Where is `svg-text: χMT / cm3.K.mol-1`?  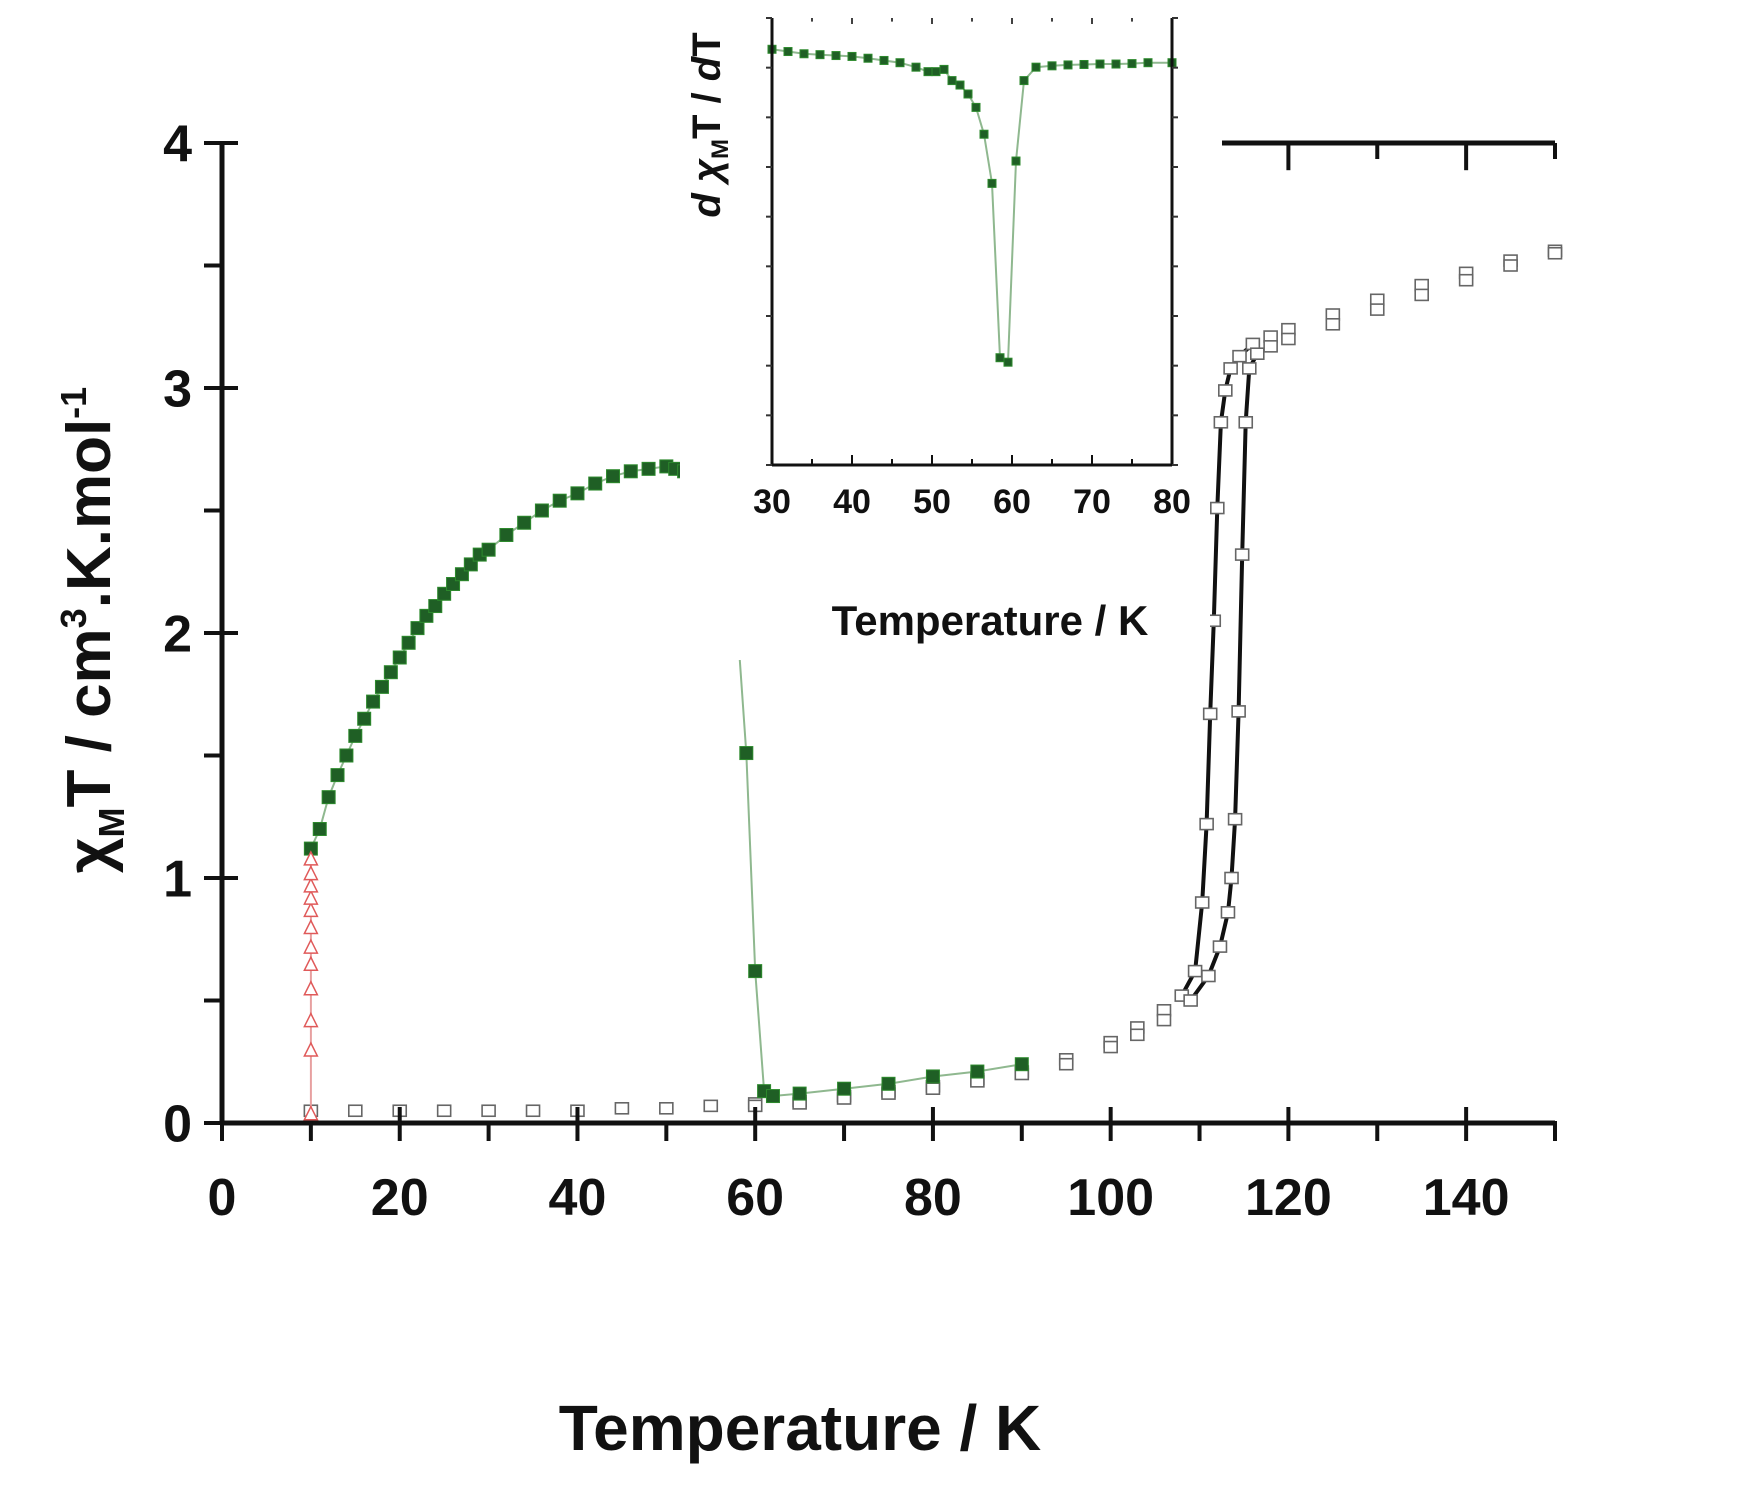
svg-text: χMT / cm3.K.mol-1 is located at coordinates (92, 630).